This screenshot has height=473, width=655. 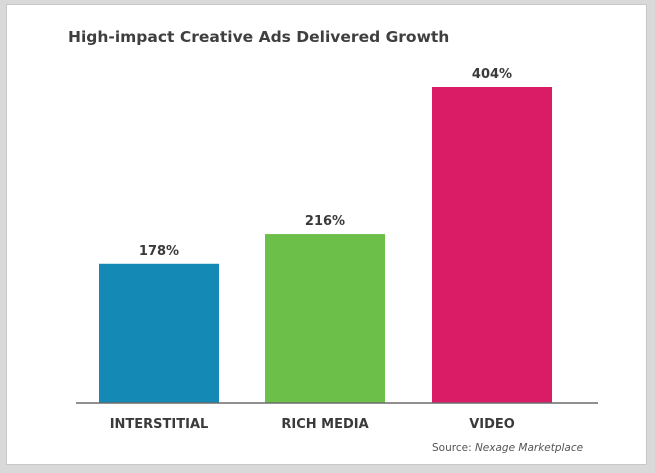 I want to click on category-label-rich-media: RICH MEDIA, so click(x=324, y=424).